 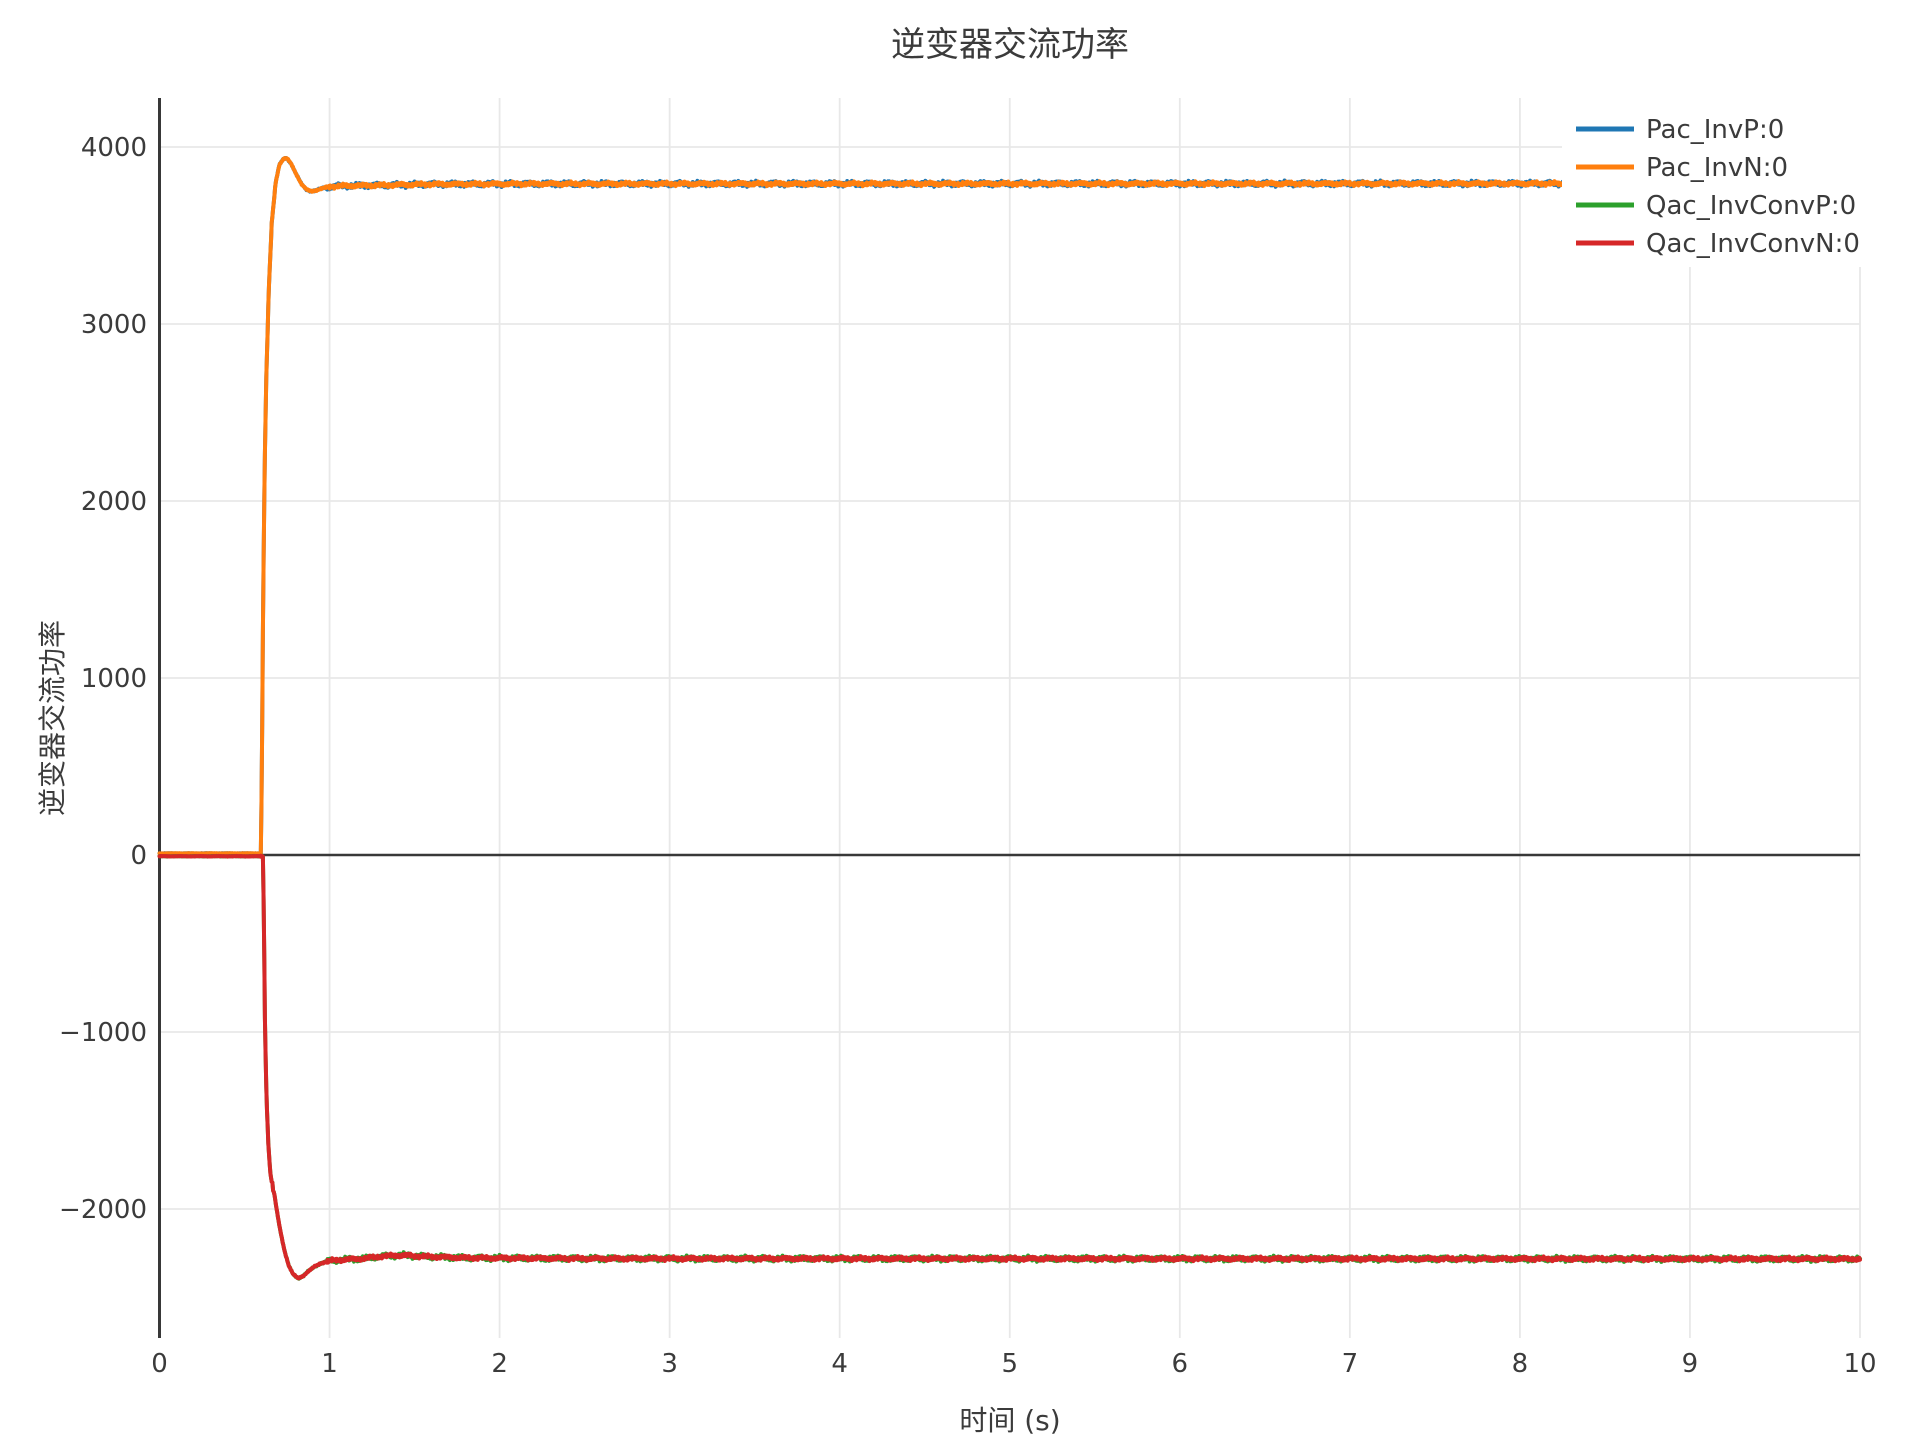 What do you see at coordinates (1520, 1364) in the screenshot?
I see `x-tick-label: 8` at bounding box center [1520, 1364].